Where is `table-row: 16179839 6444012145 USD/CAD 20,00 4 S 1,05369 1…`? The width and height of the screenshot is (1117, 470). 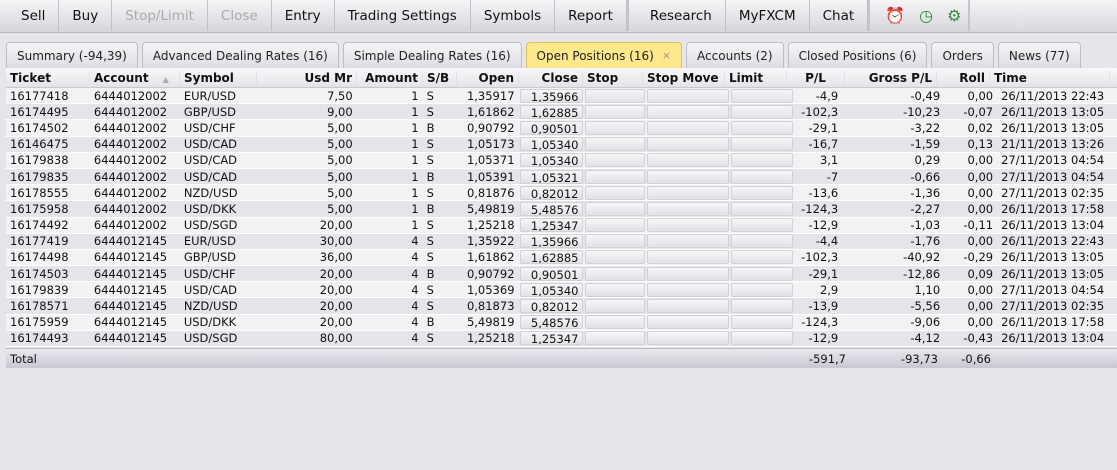
table-row: 16179839 6444012145 USD/CAD 20,00 4 S 1,05369 1… is located at coordinates (561, 290).